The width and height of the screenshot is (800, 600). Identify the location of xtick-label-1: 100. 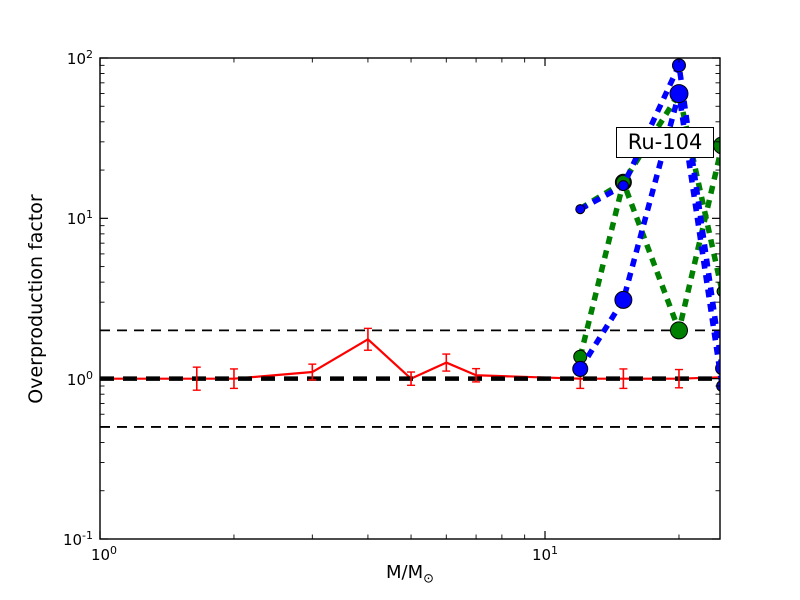
(104, 554).